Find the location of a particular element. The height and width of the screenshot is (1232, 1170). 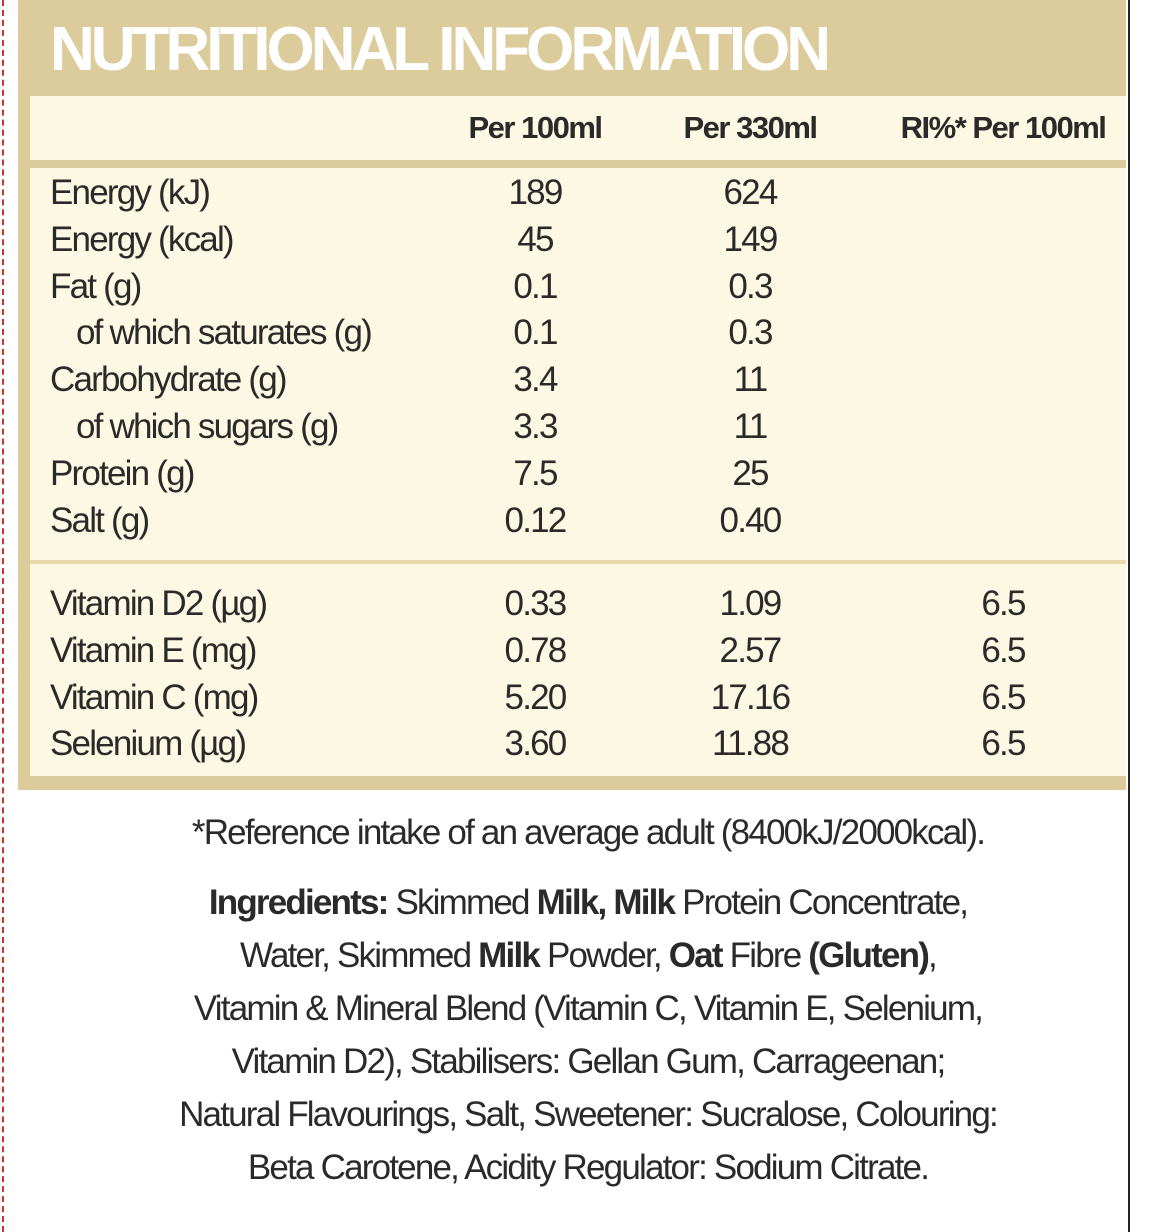

cell: 45 is located at coordinates (535, 239).